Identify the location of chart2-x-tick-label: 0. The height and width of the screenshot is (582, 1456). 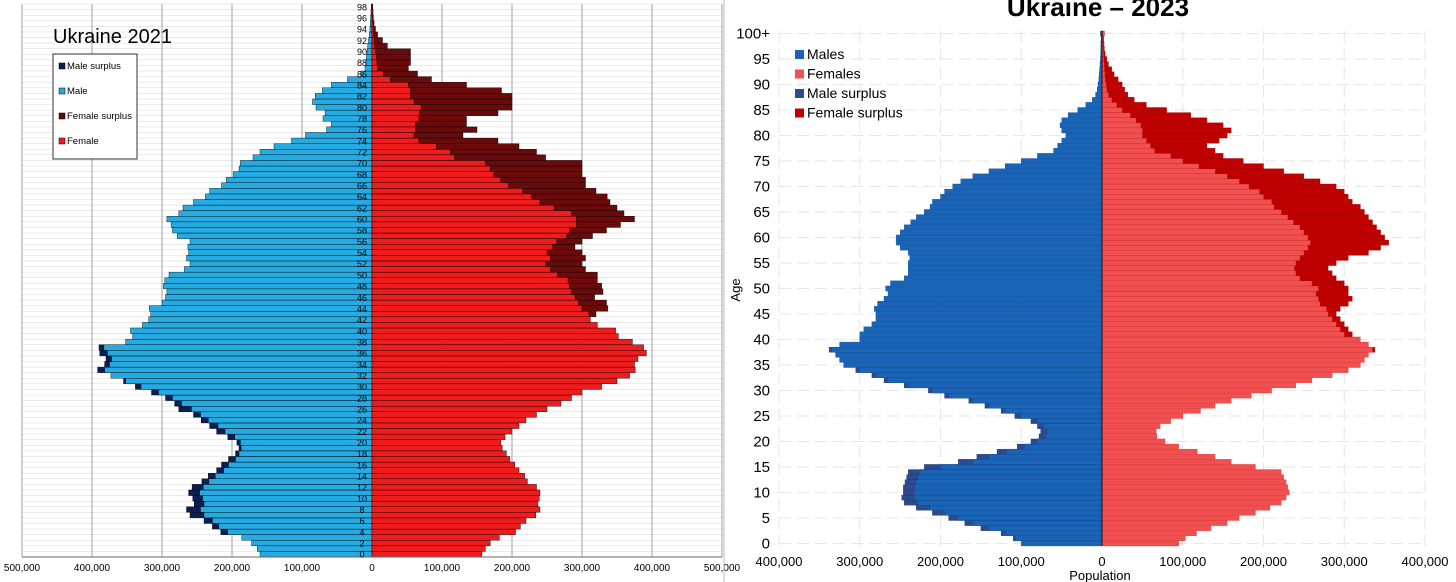
(1101, 561).